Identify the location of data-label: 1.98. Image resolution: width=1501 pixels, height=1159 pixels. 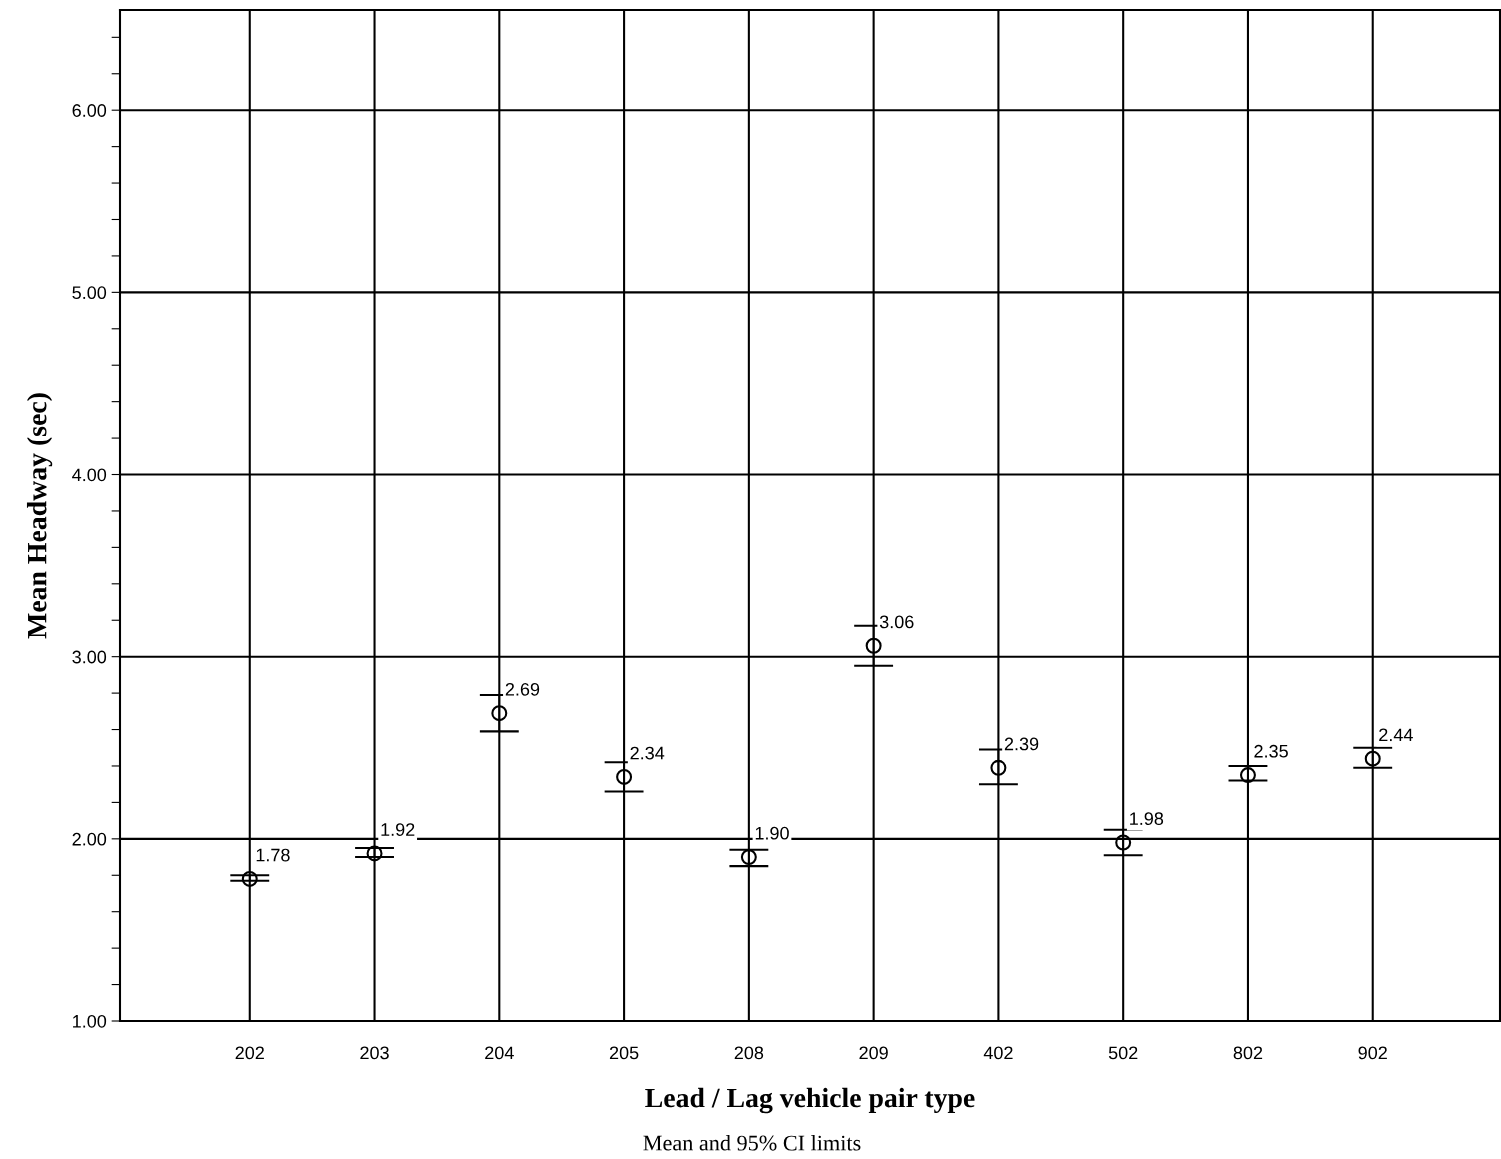
(1147, 819).